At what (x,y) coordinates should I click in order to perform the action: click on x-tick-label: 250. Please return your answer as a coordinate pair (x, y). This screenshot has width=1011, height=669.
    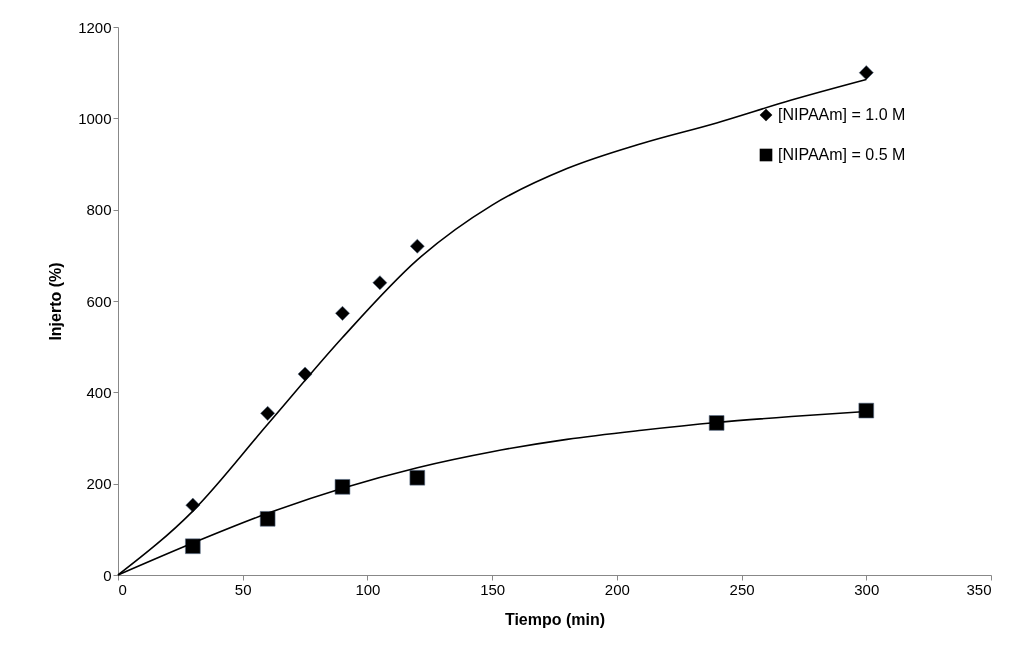
    Looking at the image, I should click on (742, 589).